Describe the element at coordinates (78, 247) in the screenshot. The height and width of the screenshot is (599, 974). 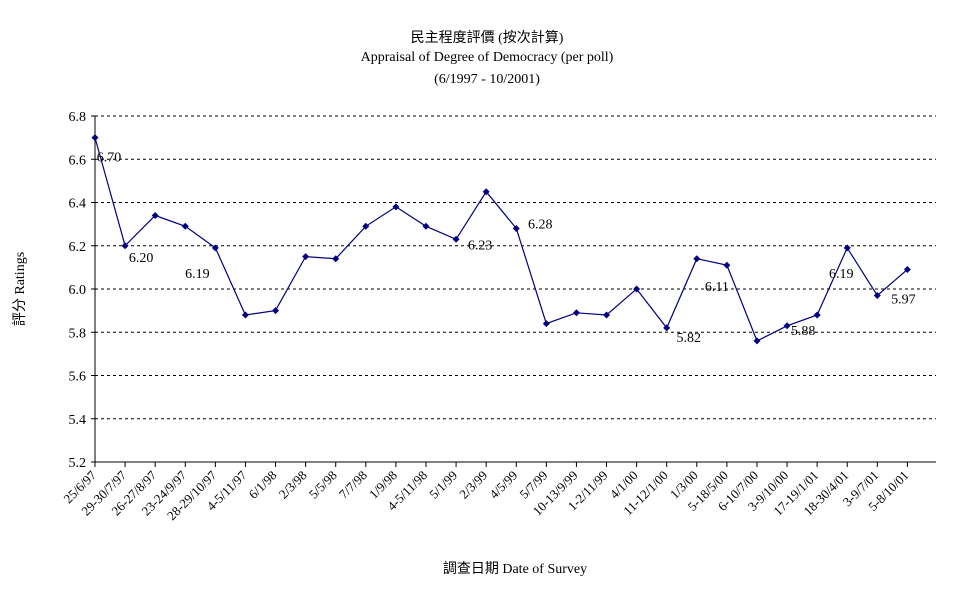
I see `y-tick-label: 6.2` at that location.